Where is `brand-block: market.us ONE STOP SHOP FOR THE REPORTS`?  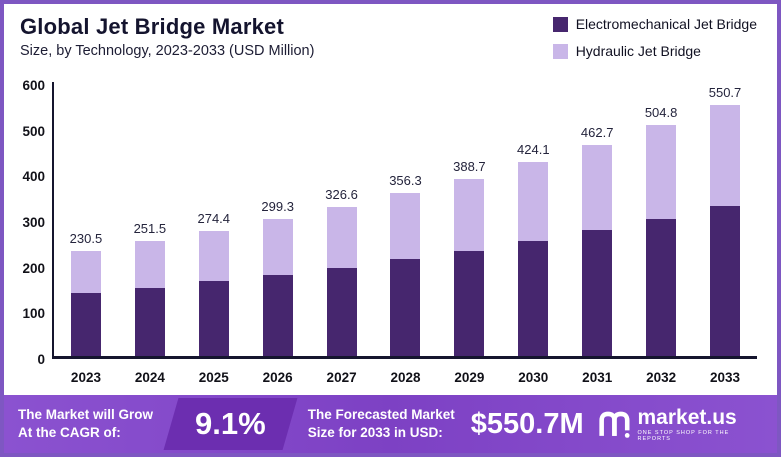 brand-block: market.us ONE STOP SHOP FOR THE REPORTS is located at coordinates (681, 424).